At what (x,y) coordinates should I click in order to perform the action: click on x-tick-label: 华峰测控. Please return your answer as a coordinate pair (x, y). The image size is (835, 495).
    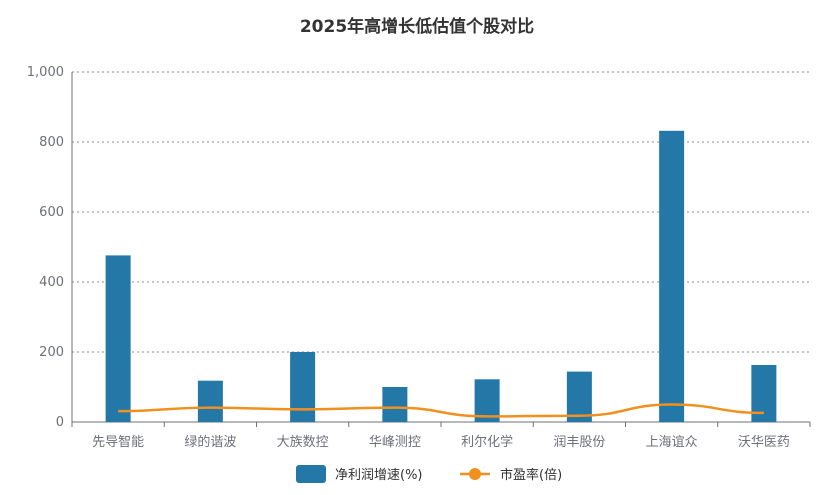
    Looking at the image, I should click on (395, 442).